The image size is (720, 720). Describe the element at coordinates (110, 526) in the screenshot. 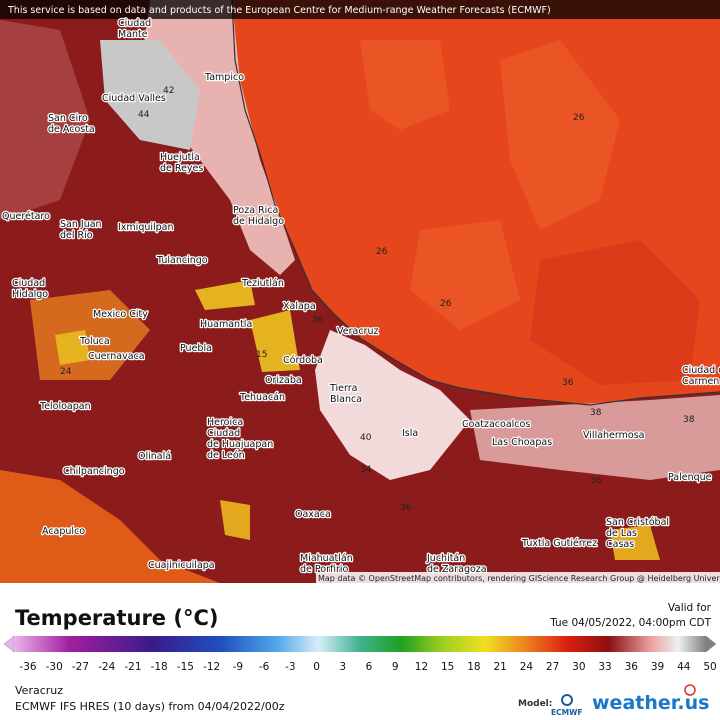

I see `pacific` at that location.